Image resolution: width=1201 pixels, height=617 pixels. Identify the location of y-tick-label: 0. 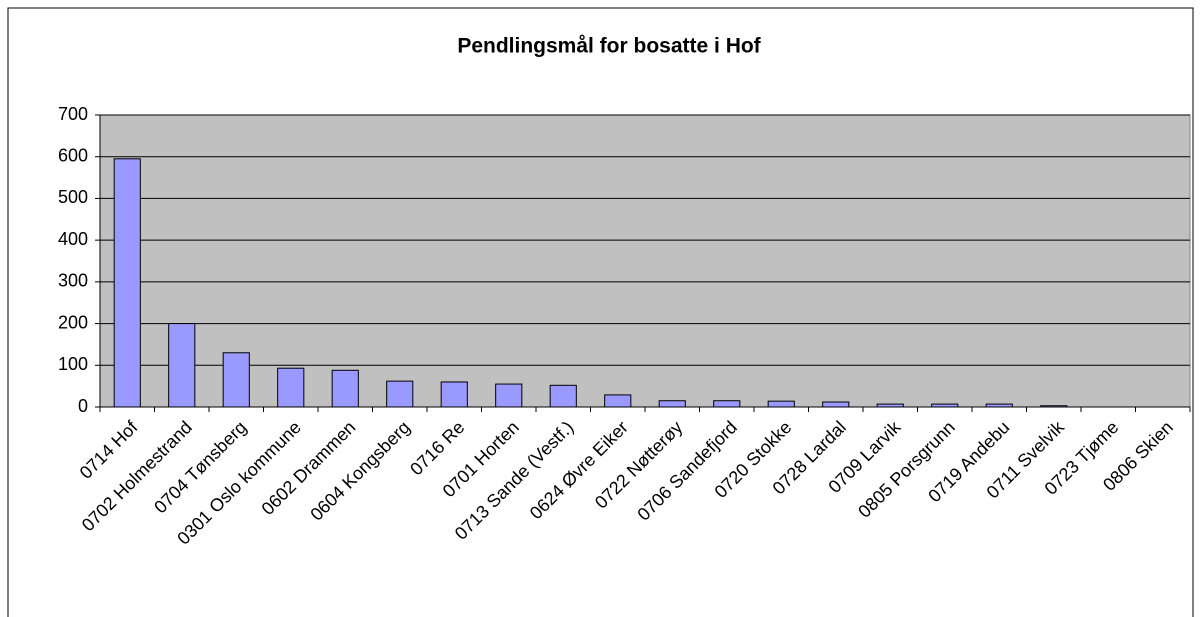
(83, 406).